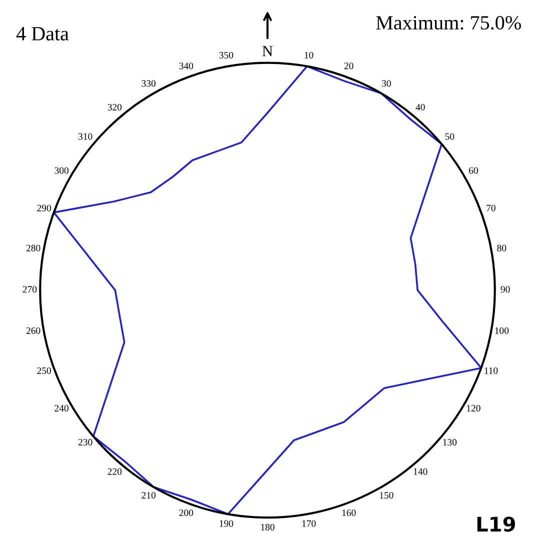 The image size is (535, 545). I want to click on text: L19, so click(496, 524).